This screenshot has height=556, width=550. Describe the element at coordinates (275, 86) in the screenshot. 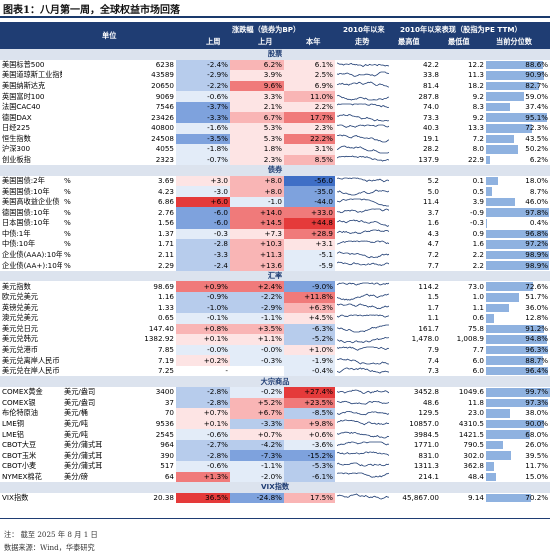

I see `table-row: 美国纳斯达克 20650 -2.2% 9.6% 6.9% 81.4 18.2 82.7%` at that location.